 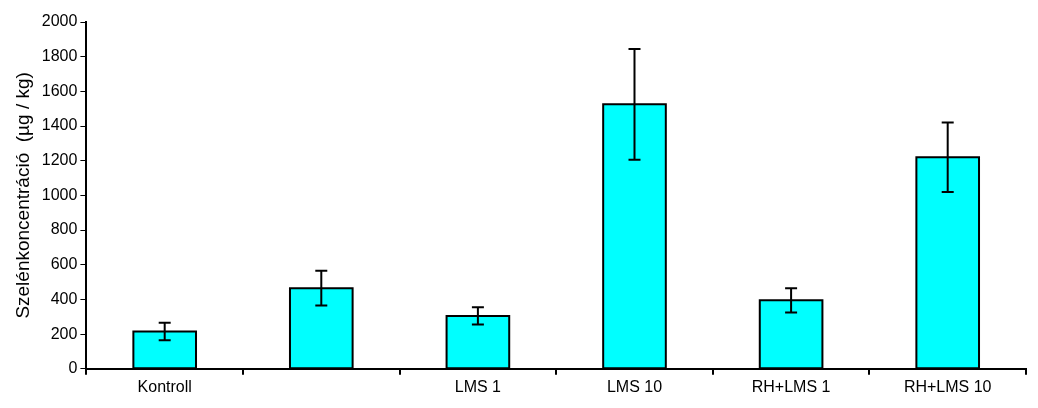 I want to click on y-tick-label: 1400, so click(x=59, y=125).